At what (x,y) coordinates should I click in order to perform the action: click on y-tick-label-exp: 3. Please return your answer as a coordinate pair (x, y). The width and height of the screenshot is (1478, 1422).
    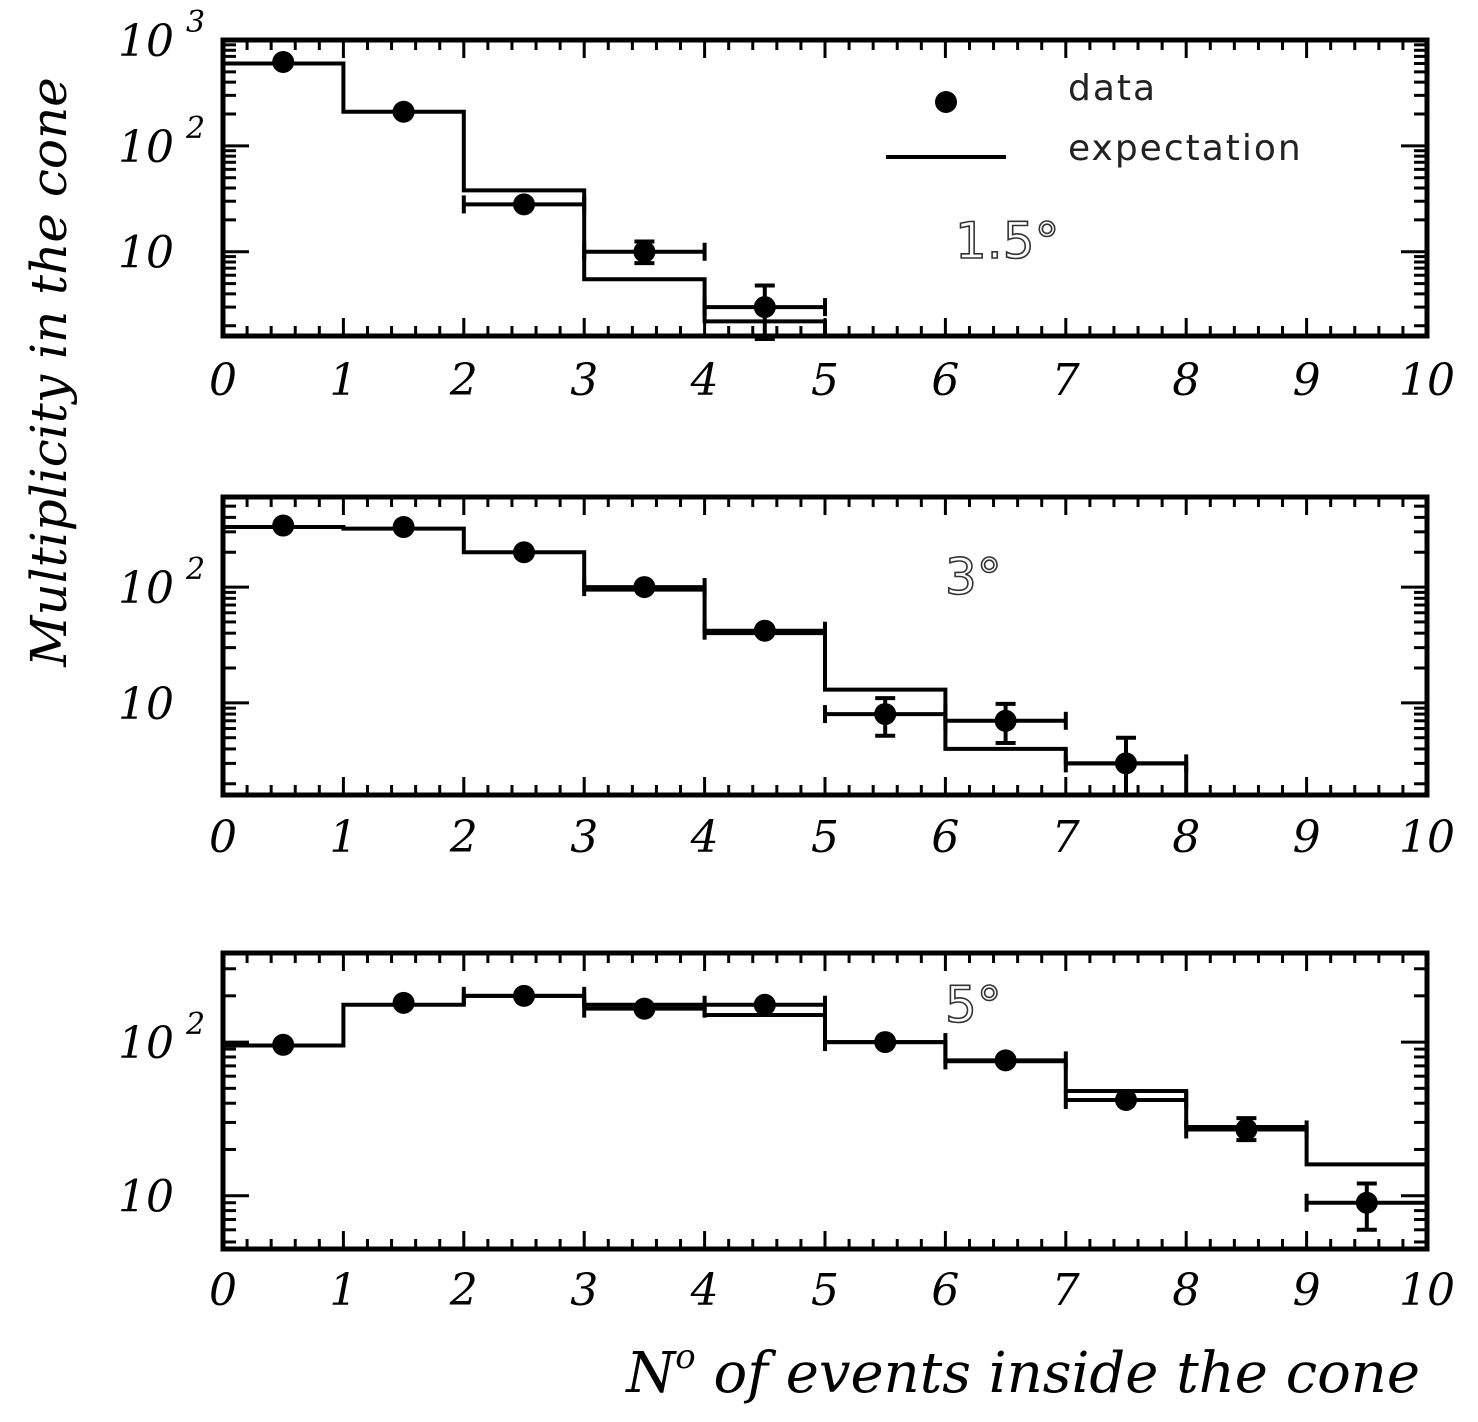
    Looking at the image, I should click on (195, 22).